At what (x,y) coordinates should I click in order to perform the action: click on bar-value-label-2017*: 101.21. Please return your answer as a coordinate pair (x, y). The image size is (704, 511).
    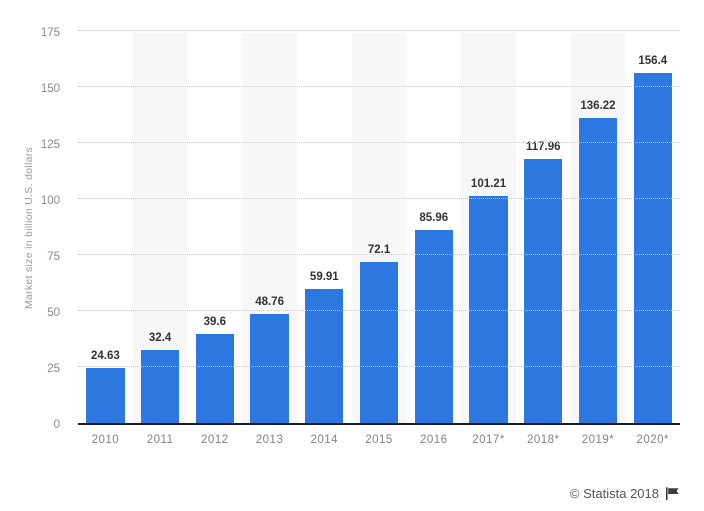
    Looking at the image, I should click on (488, 184).